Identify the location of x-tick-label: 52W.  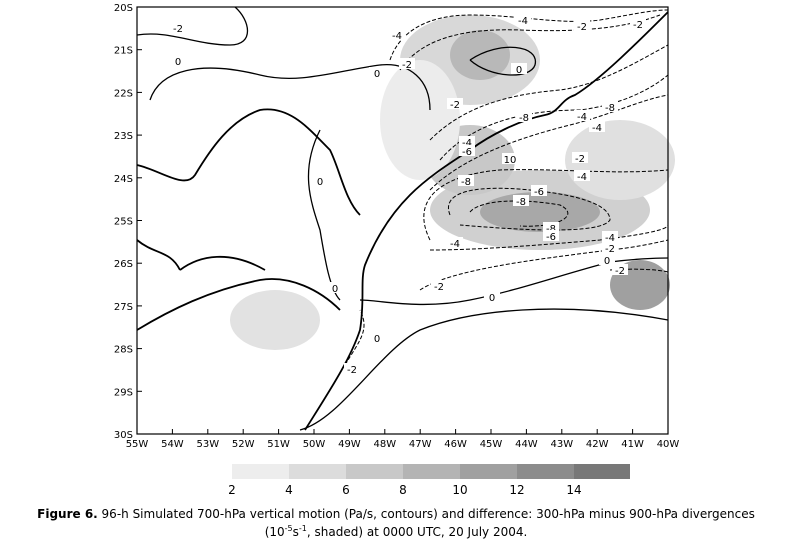
(243, 444).